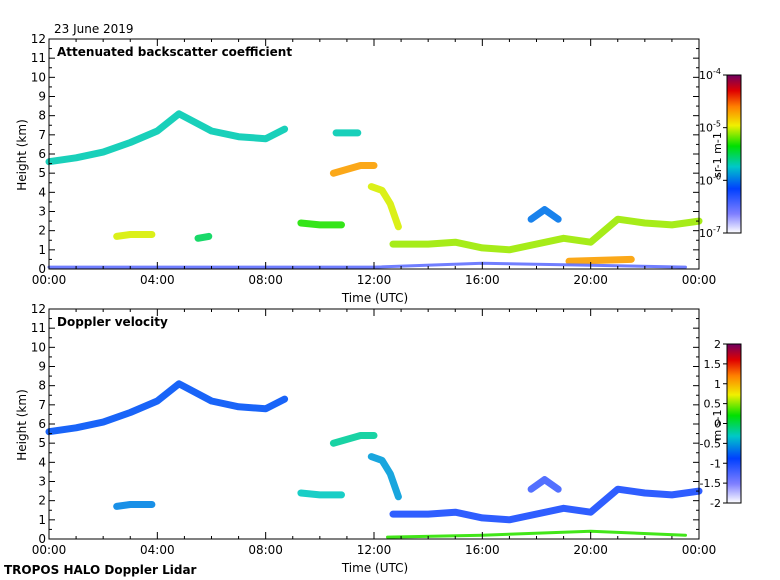 The height and width of the screenshot is (580, 780). I want to click on velocity-colorbar-tick-label: 2, so click(717, 344).